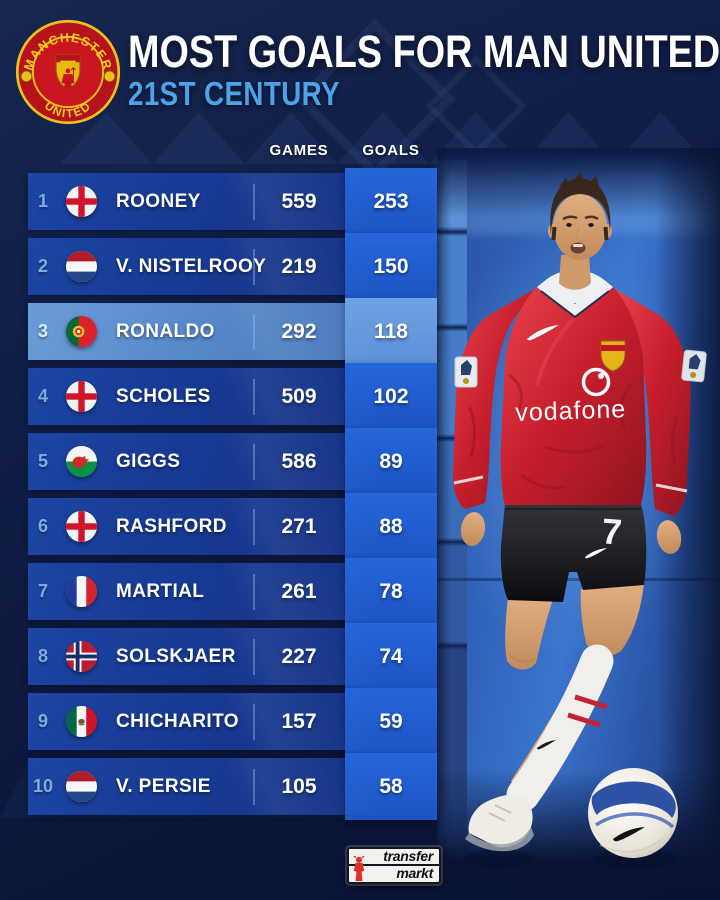 This screenshot has width=720, height=900. What do you see at coordinates (42, 201) in the screenshot?
I see `rank-label: 1` at bounding box center [42, 201].